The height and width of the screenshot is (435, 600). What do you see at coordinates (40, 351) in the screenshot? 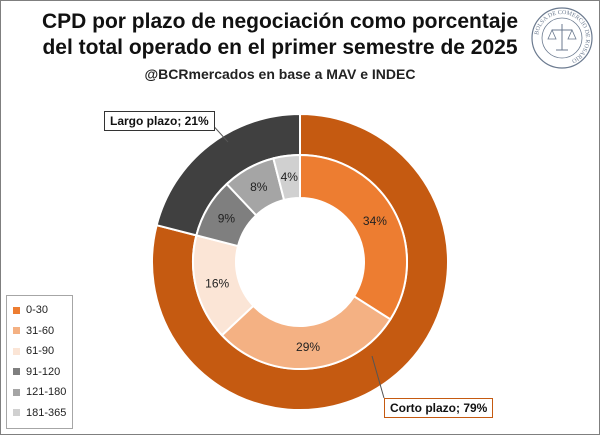
I see `legend-label: 61-90` at bounding box center [40, 351].